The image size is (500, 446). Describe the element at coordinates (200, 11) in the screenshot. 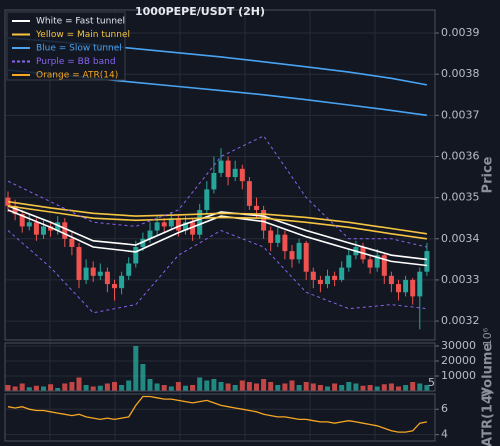

I see `chart-title: 1000PEPE/USDT (2H)` at that location.